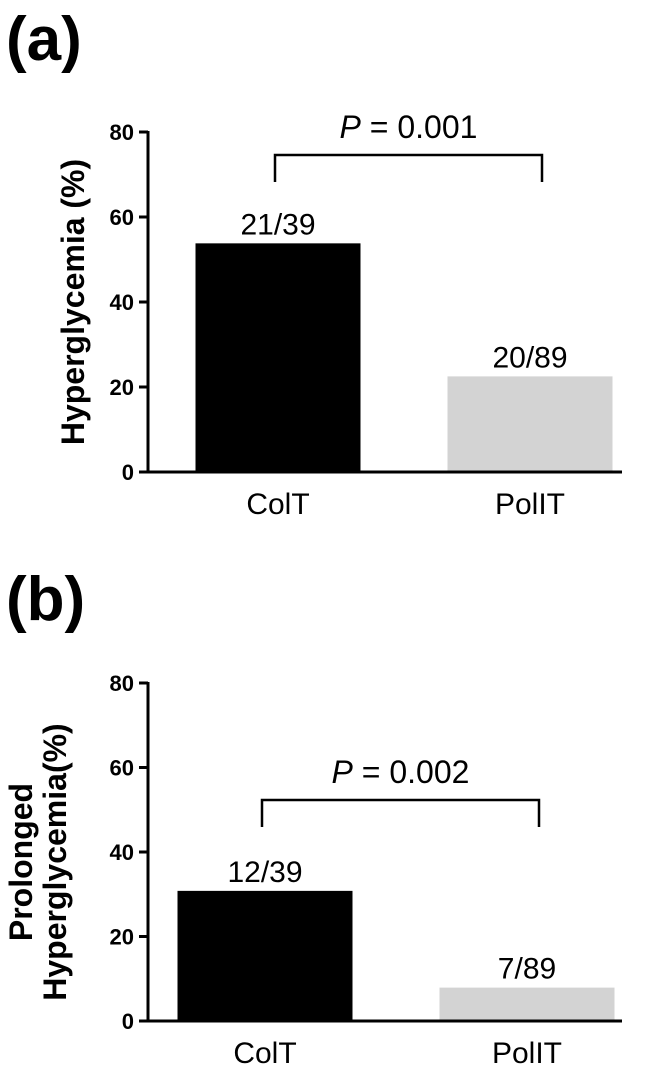 This screenshot has height=1073, width=666. Describe the element at coordinates (265, 955) in the screenshot. I see `panel-b-bar-colt` at that location.